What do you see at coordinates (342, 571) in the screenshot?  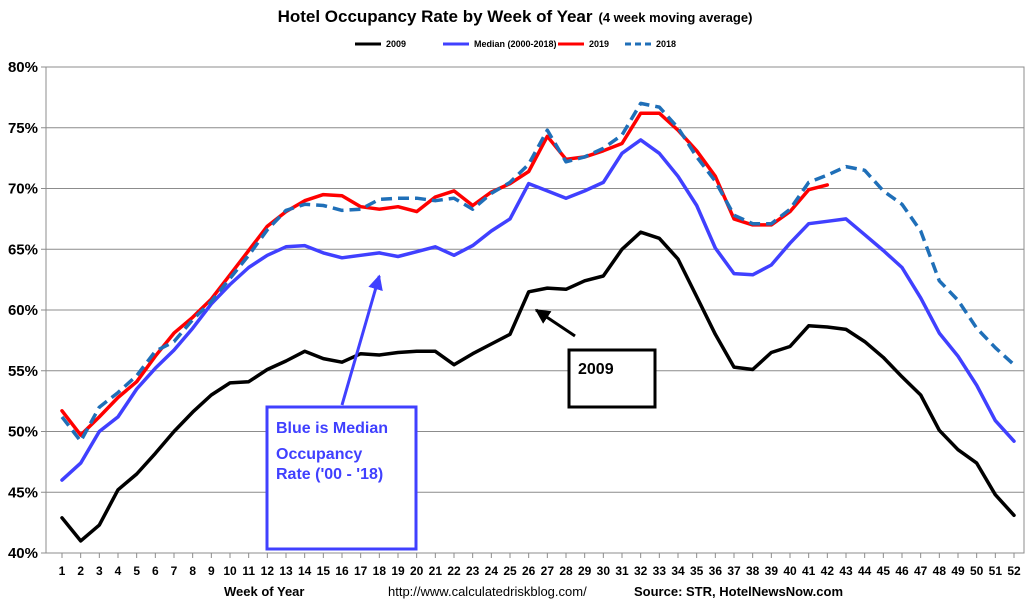 I see `x-tick-label-16: 16` at bounding box center [342, 571].